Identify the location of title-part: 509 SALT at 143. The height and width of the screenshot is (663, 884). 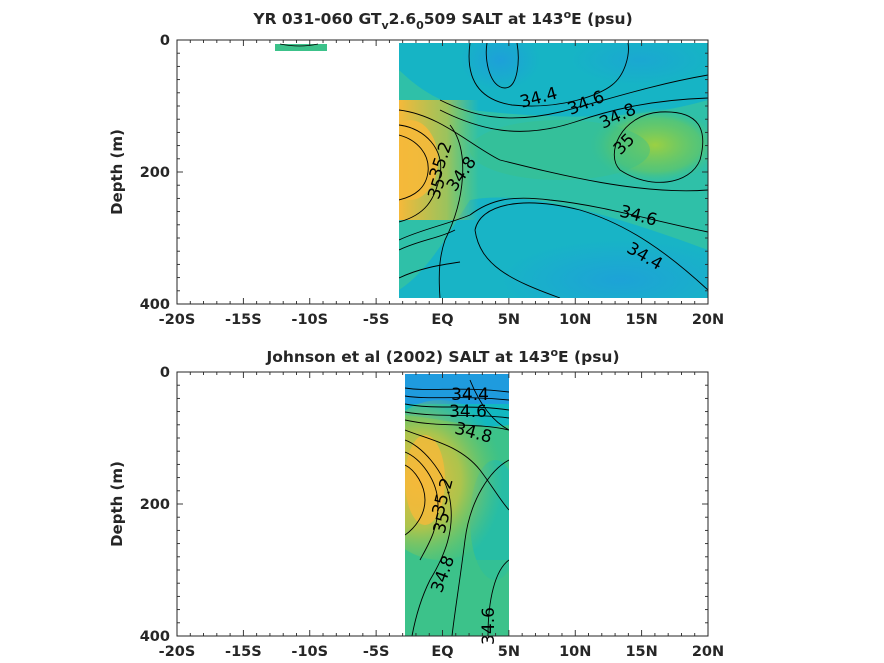
(494, 19).